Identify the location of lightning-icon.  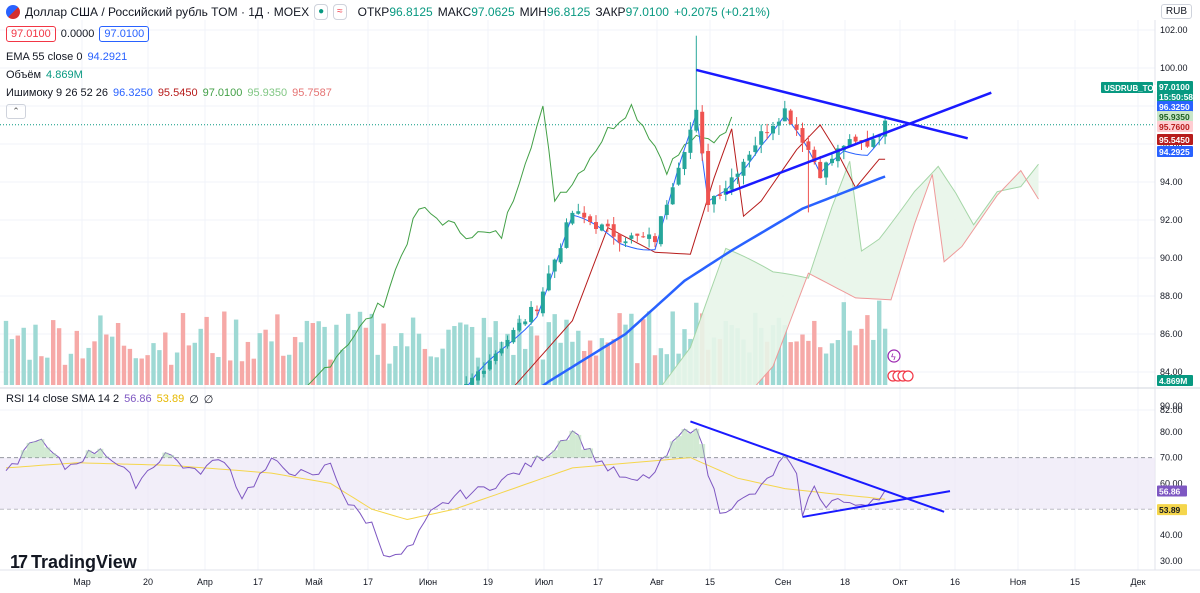
(894, 356).